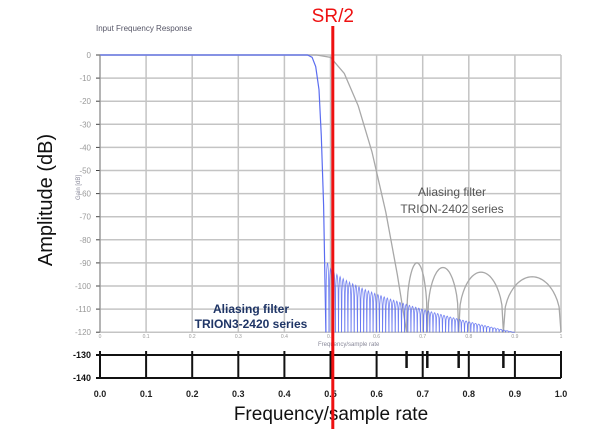 This screenshot has width=600, height=429. What do you see at coordinates (85, 263) in the screenshot?
I see `y-tick-label: -90` at bounding box center [85, 263].